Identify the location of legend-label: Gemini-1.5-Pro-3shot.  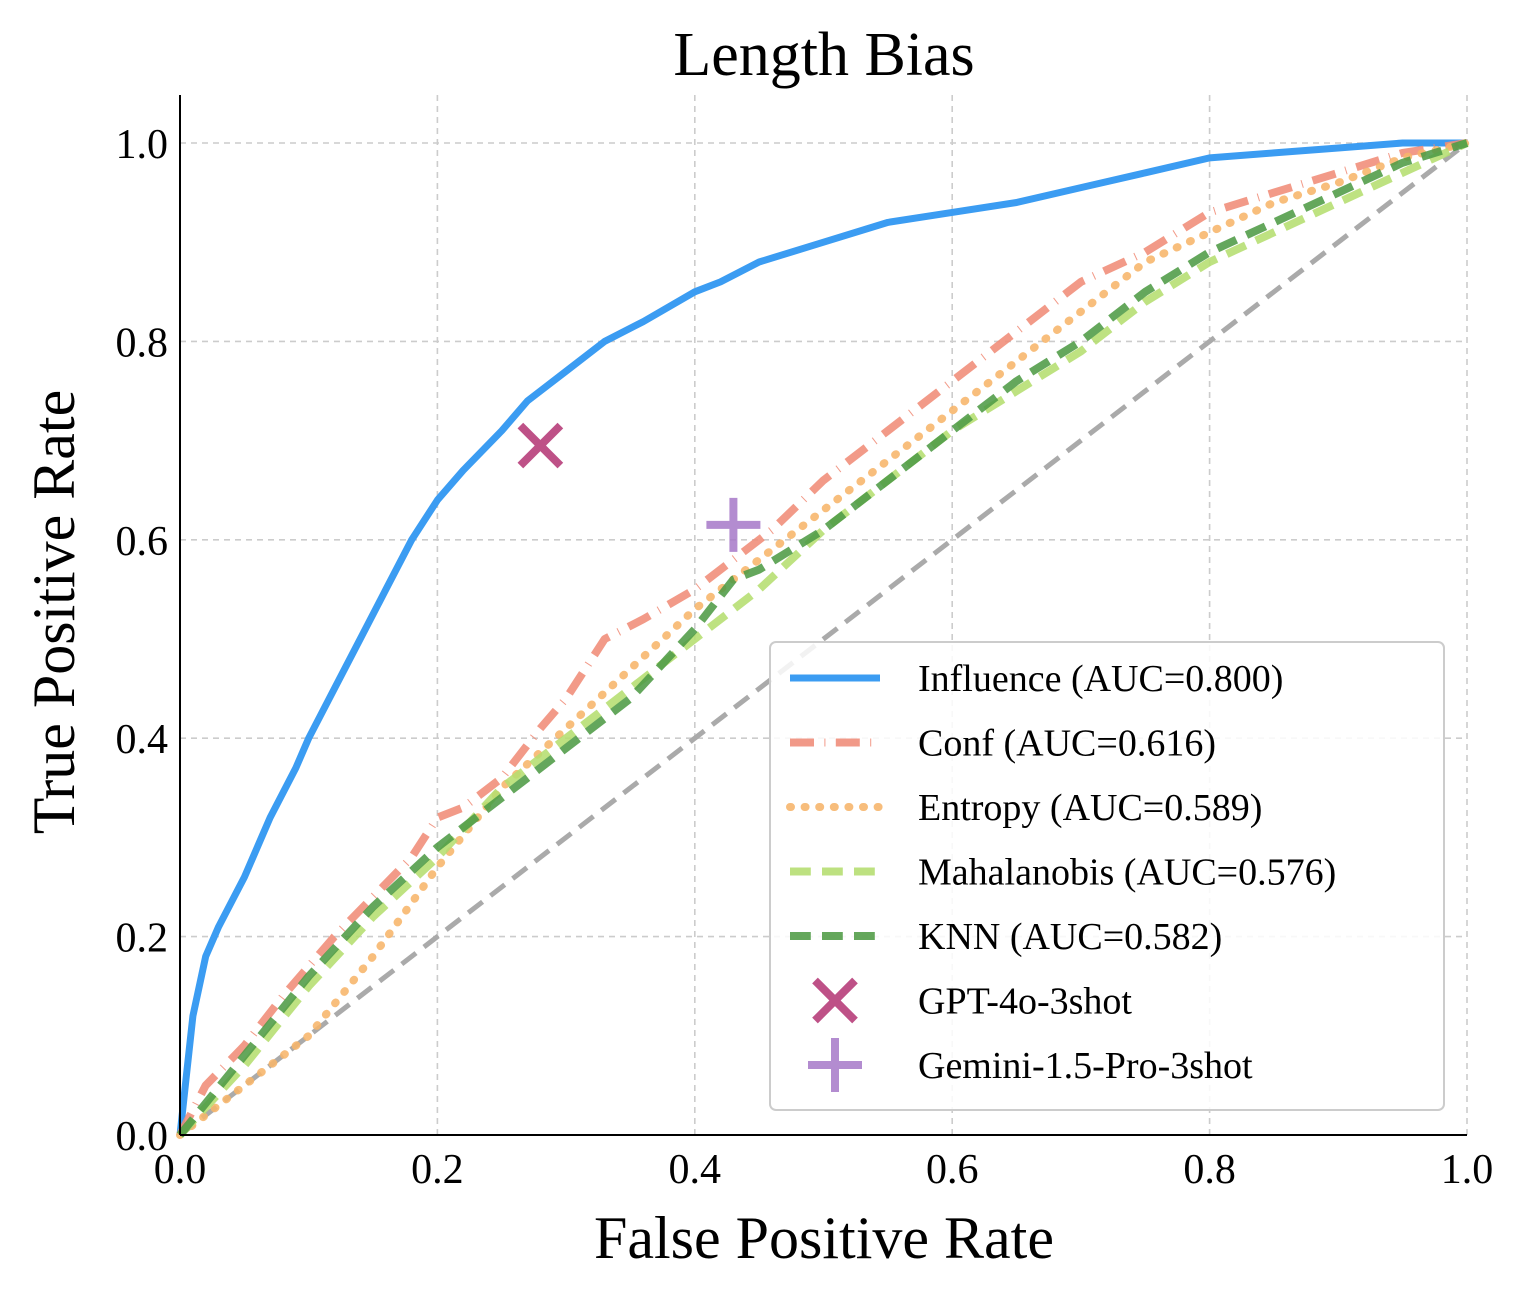
(1085, 1066).